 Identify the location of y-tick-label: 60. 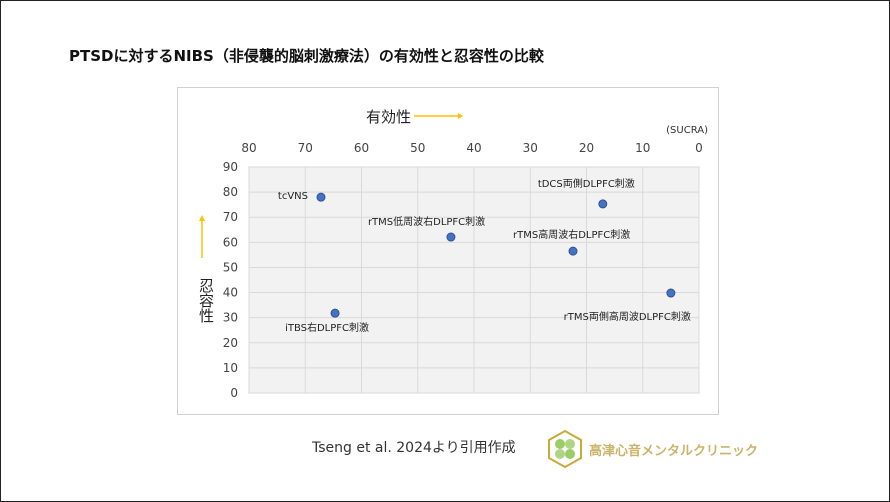
(230, 242).